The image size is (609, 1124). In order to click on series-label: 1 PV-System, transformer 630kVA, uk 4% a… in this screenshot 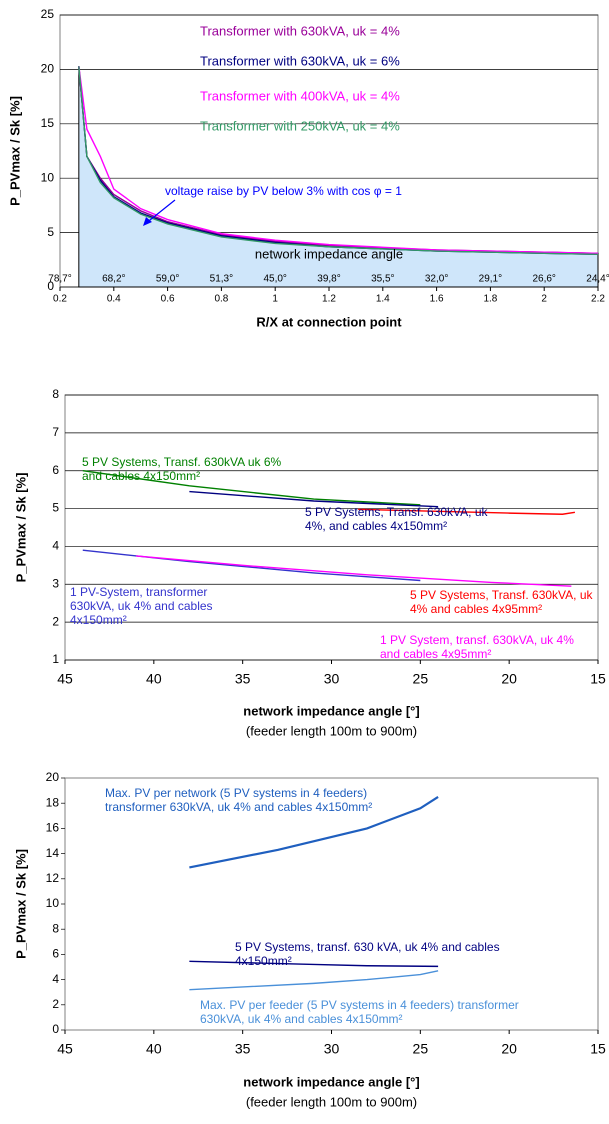, I will do `click(141, 606)`.